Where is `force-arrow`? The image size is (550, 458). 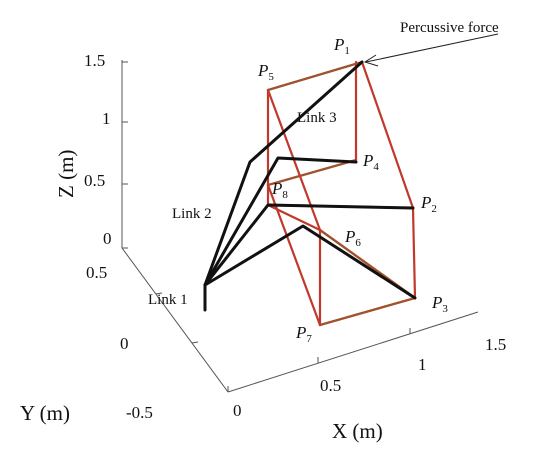 force-arrow is located at coordinates (431, 50).